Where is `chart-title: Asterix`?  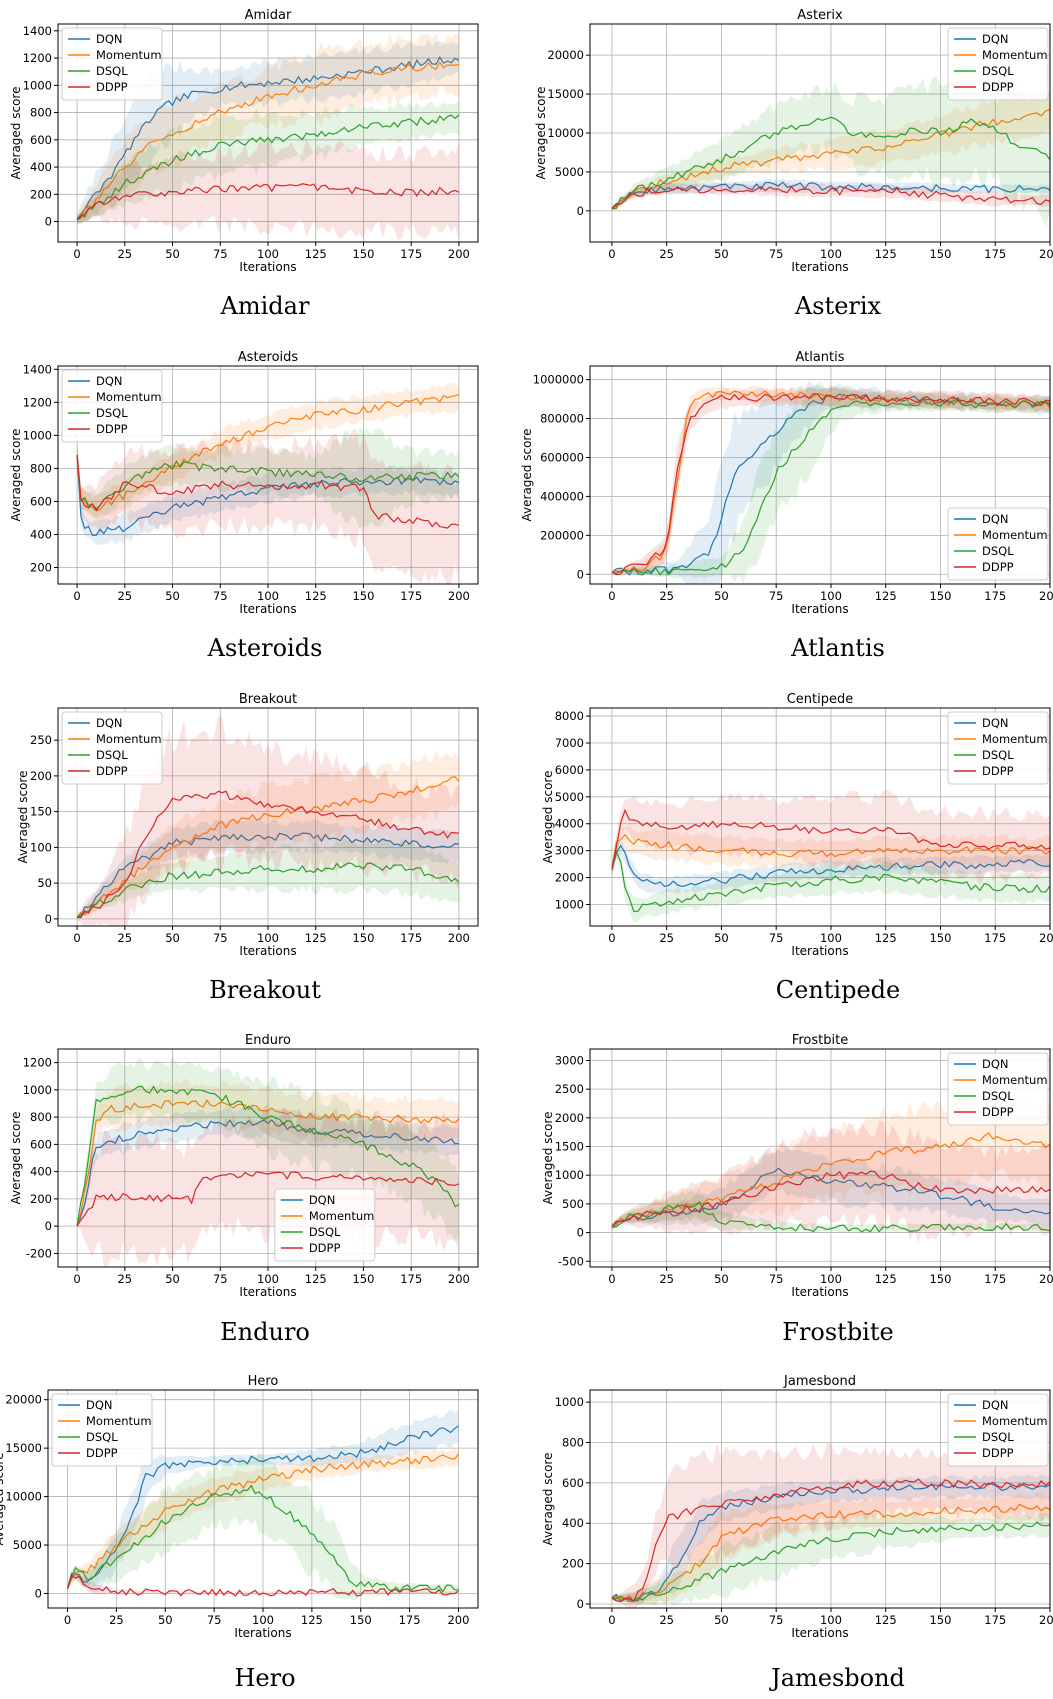 chart-title: Asterix is located at coordinates (820, 15).